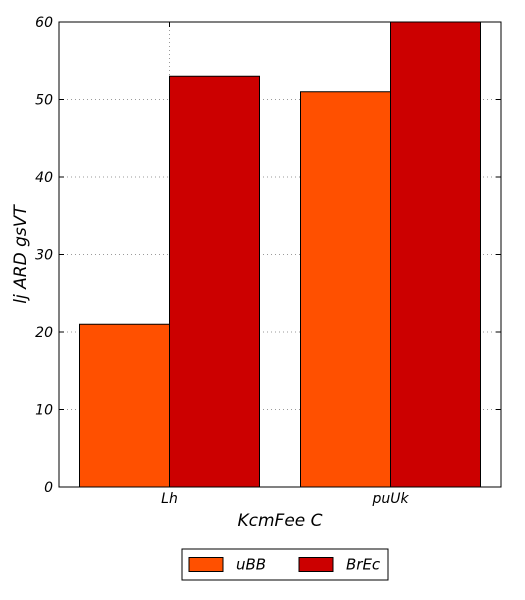 The image size is (525, 600). Describe the element at coordinates (251, 565) in the screenshot. I see `legend-label-ubb: uBB` at that location.